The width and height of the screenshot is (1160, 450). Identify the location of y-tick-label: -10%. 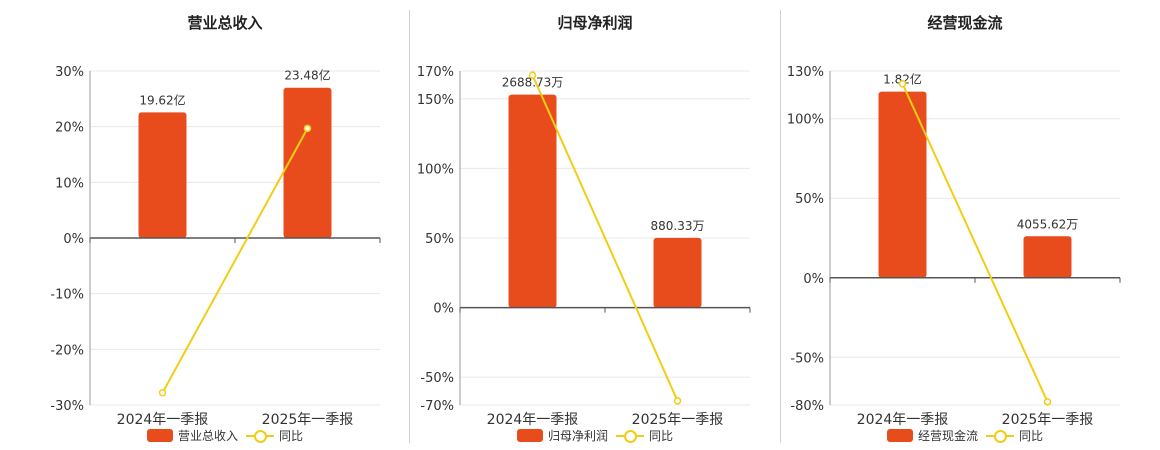
(67, 295).